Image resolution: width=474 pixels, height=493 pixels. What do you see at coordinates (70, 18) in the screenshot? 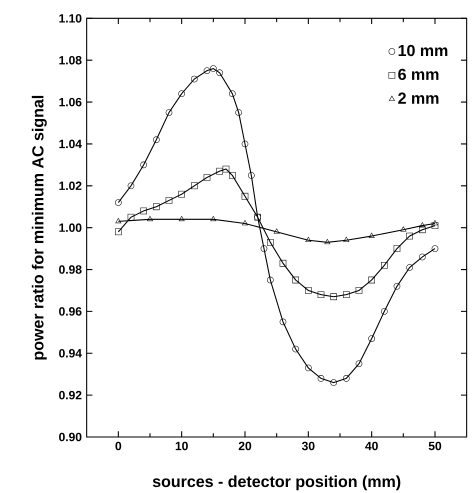
I see `y-tick-label: 1.10` at bounding box center [70, 18].